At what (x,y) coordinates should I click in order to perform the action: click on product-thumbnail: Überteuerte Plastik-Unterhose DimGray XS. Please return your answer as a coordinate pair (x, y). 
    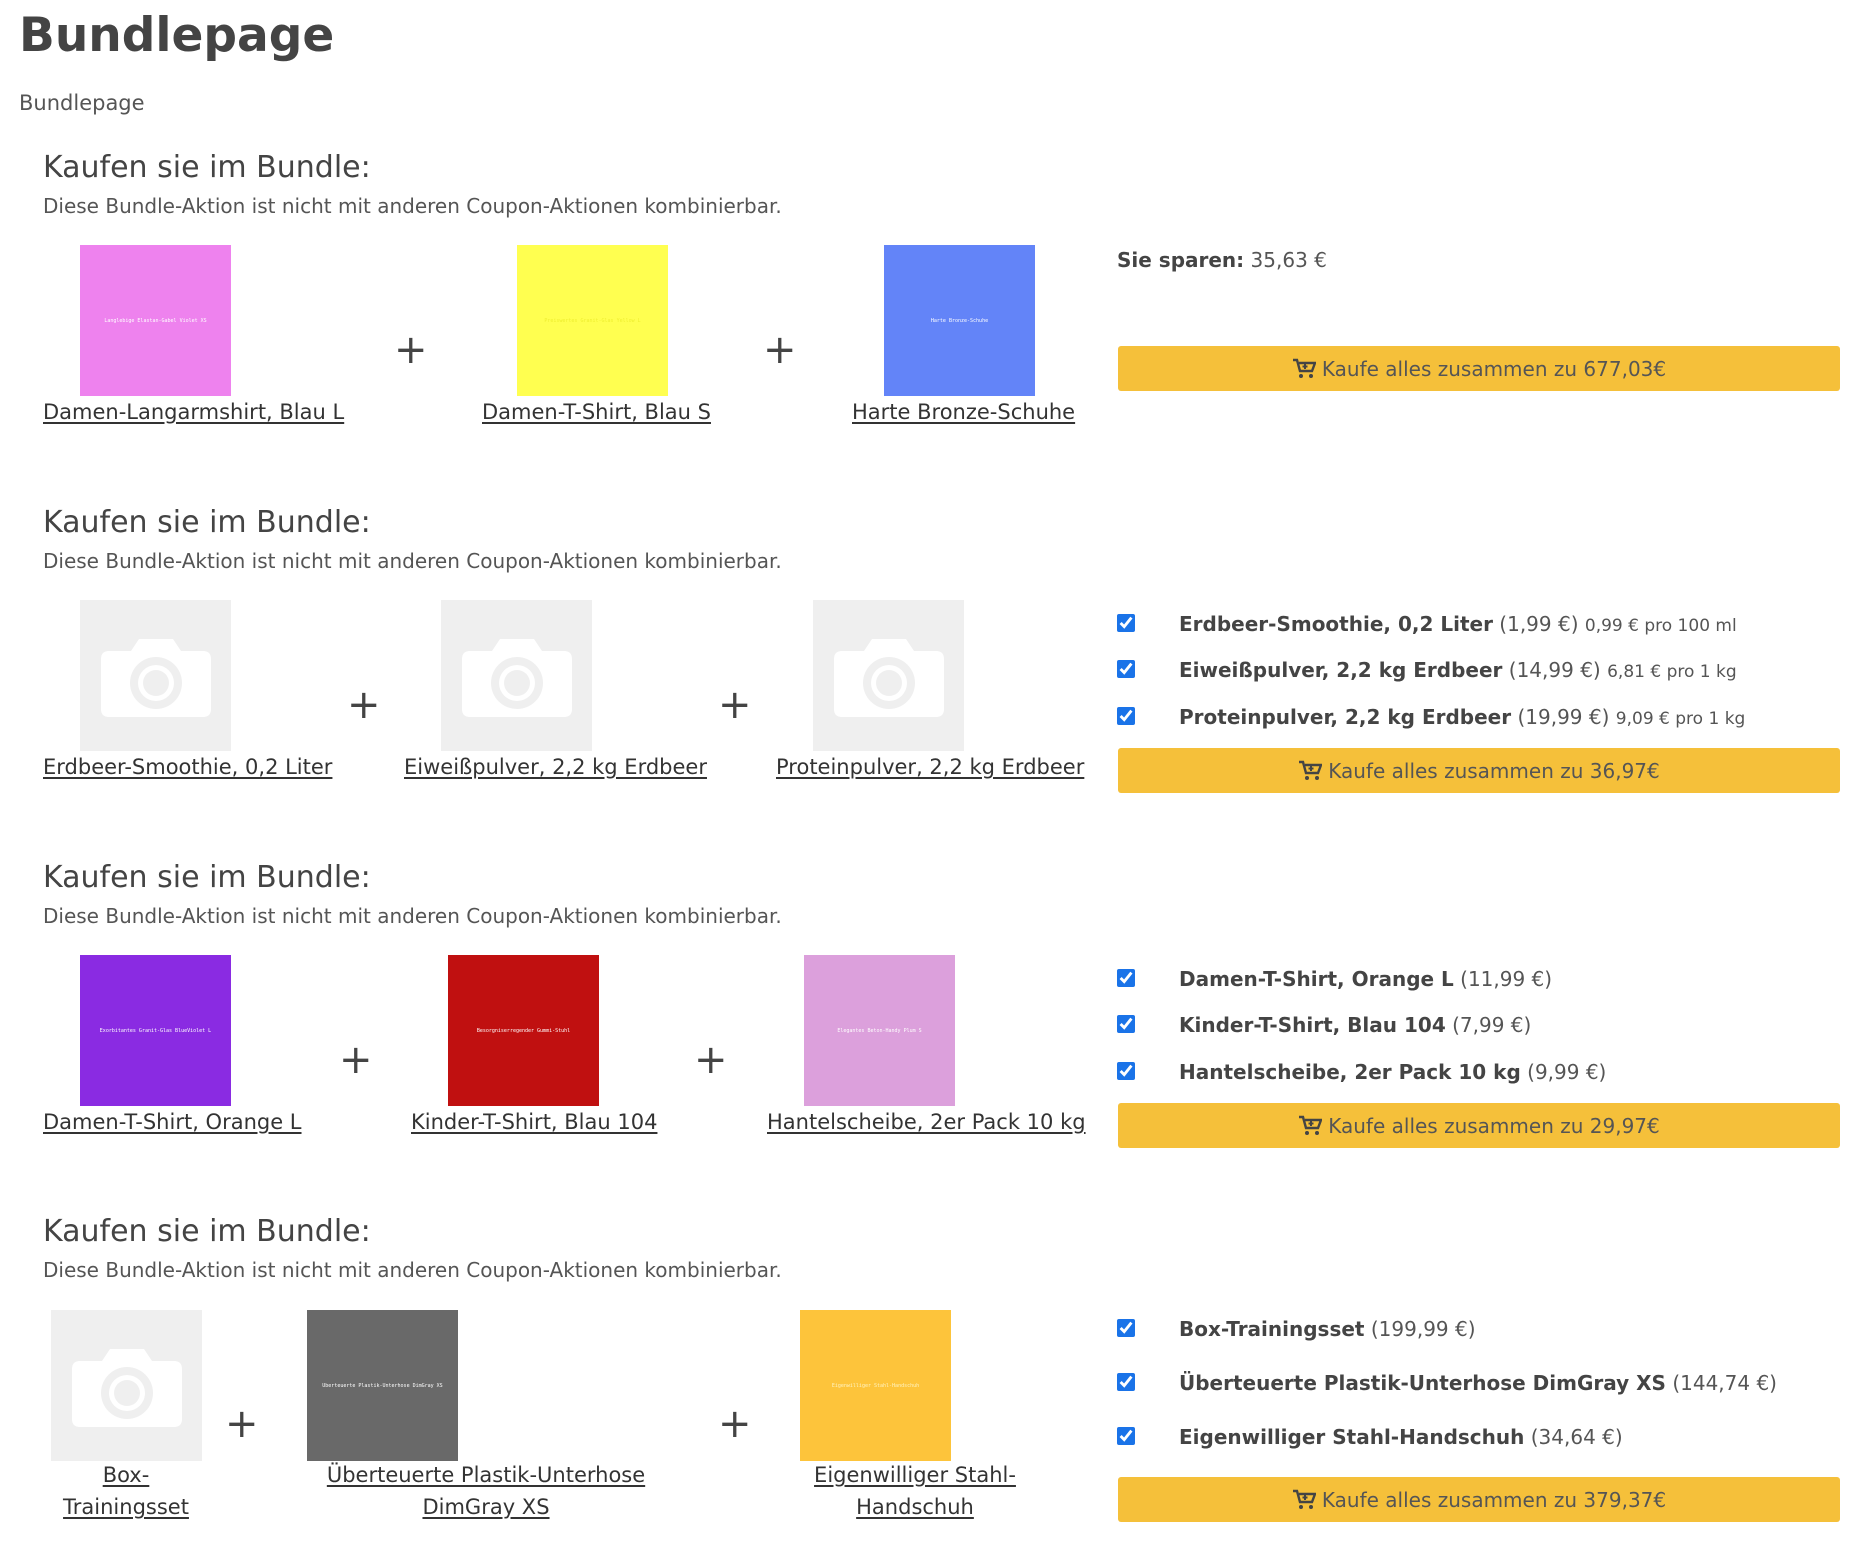
    Looking at the image, I should click on (382, 1385).